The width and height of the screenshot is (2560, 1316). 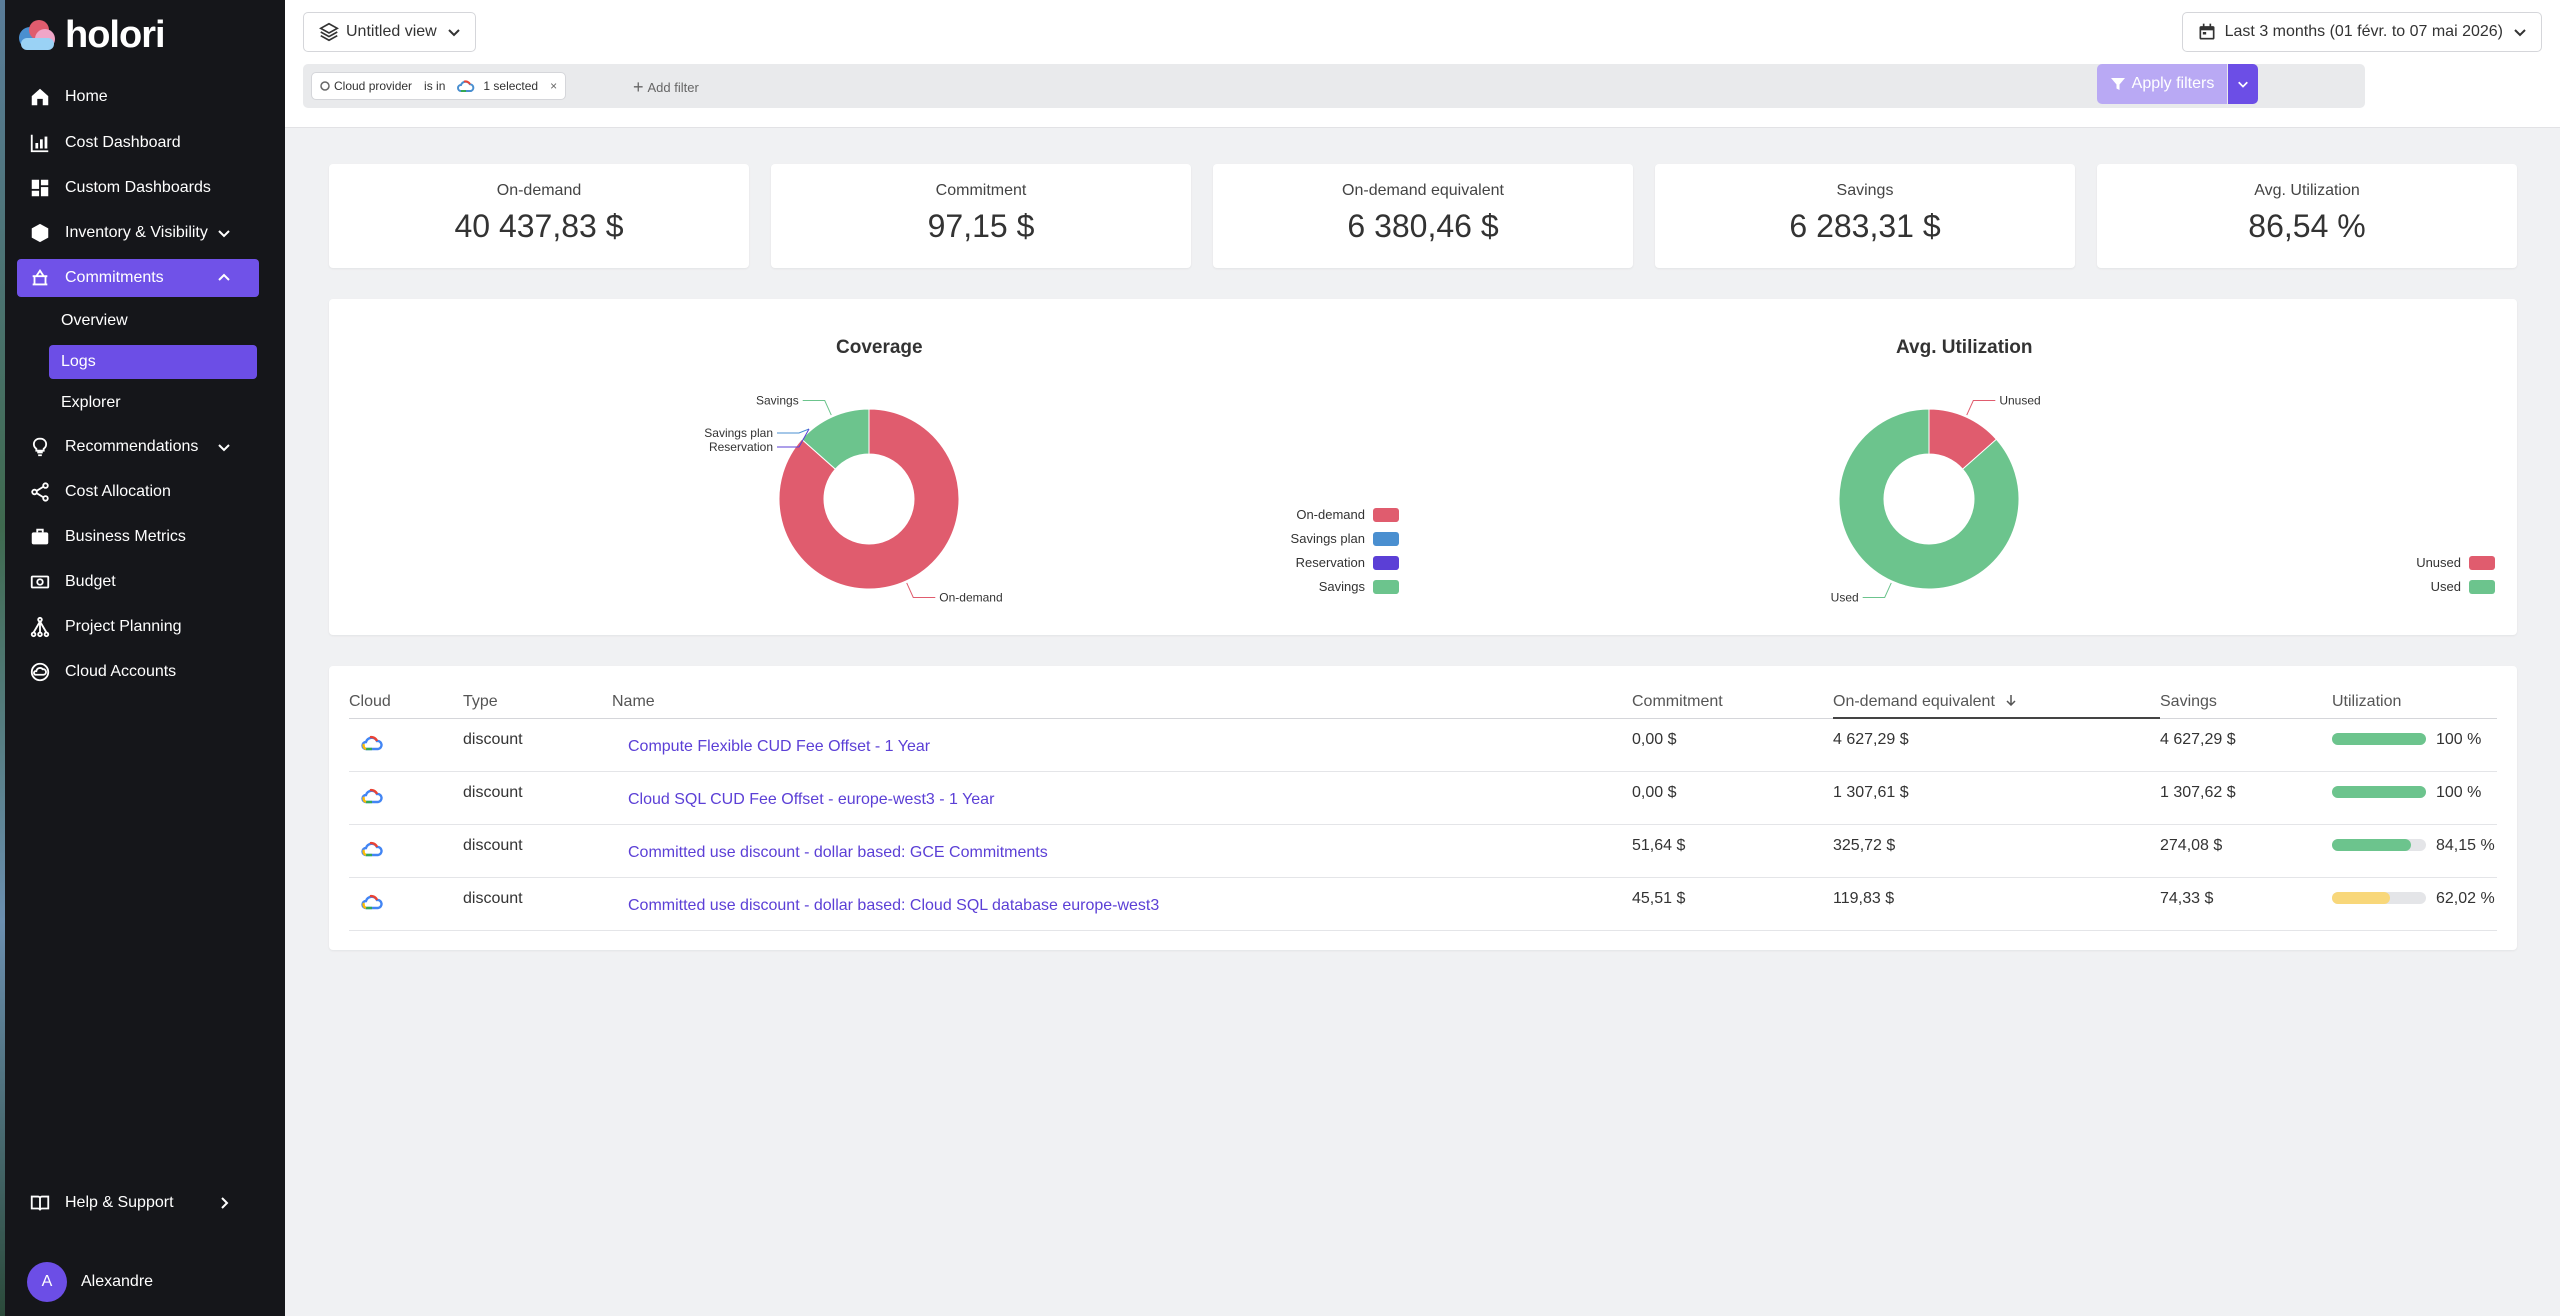 I want to click on logo: holori, so click(x=91, y=34).